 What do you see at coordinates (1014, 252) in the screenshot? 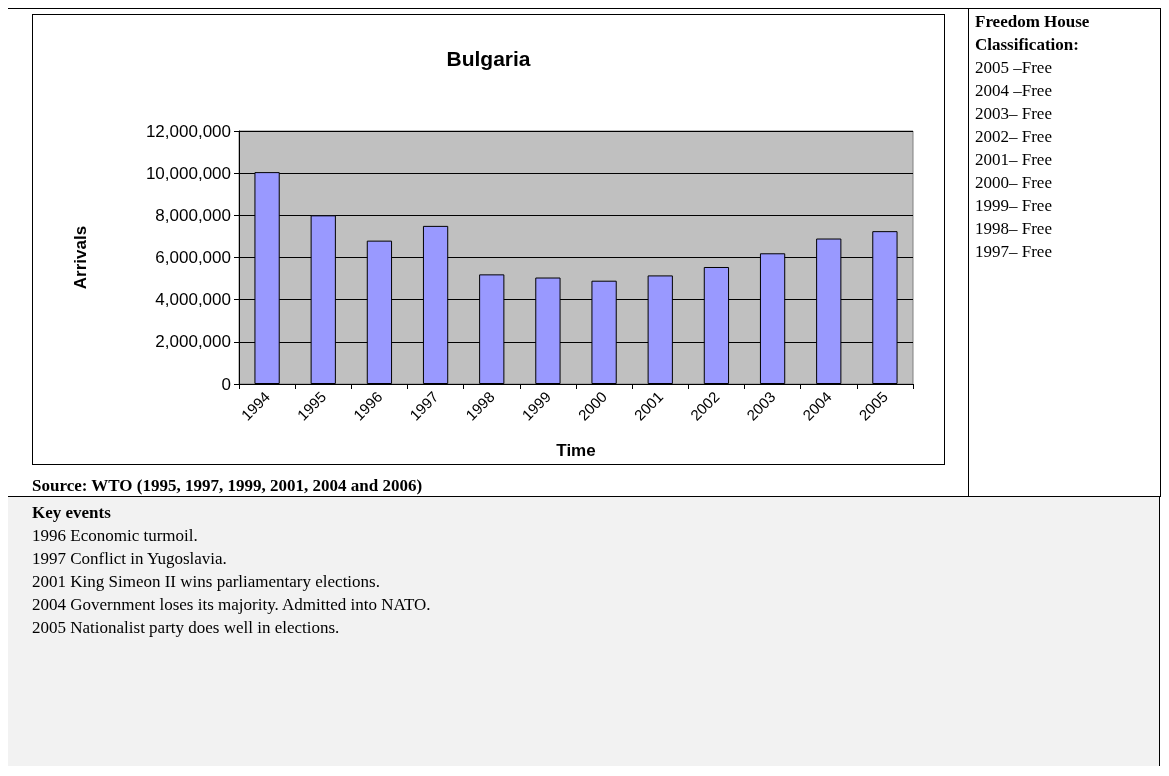
I see `text: 1997– Free` at bounding box center [1014, 252].